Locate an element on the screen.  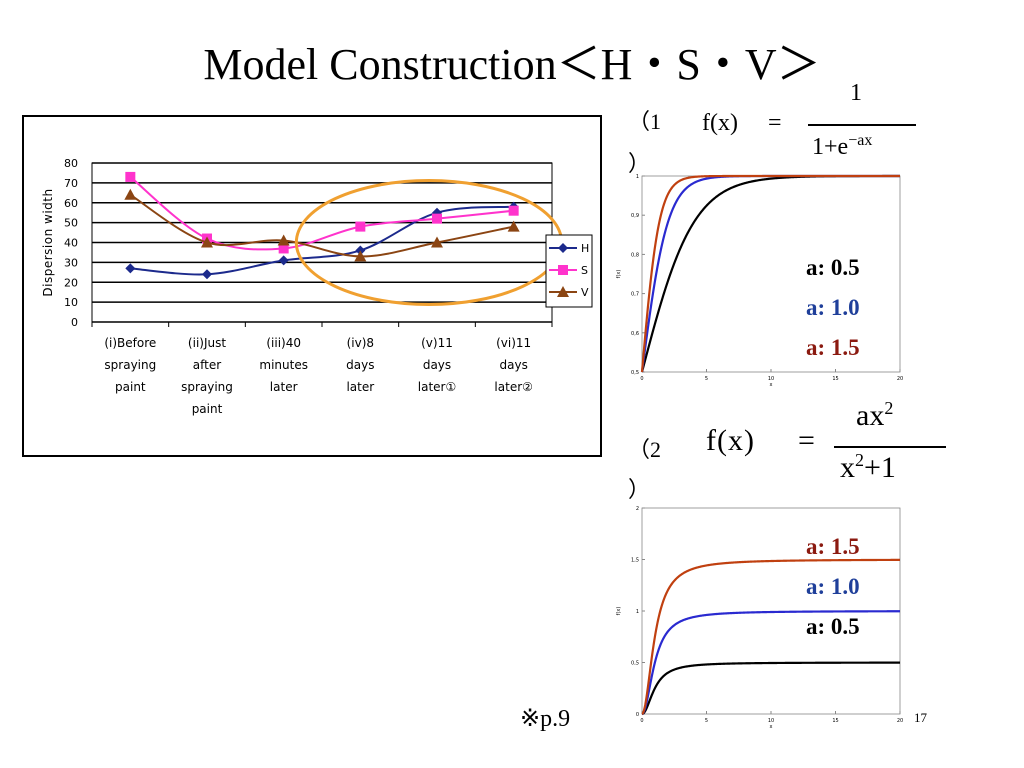
plot2-annotation-a15: a: 1.5 is located at coordinates (833, 546).